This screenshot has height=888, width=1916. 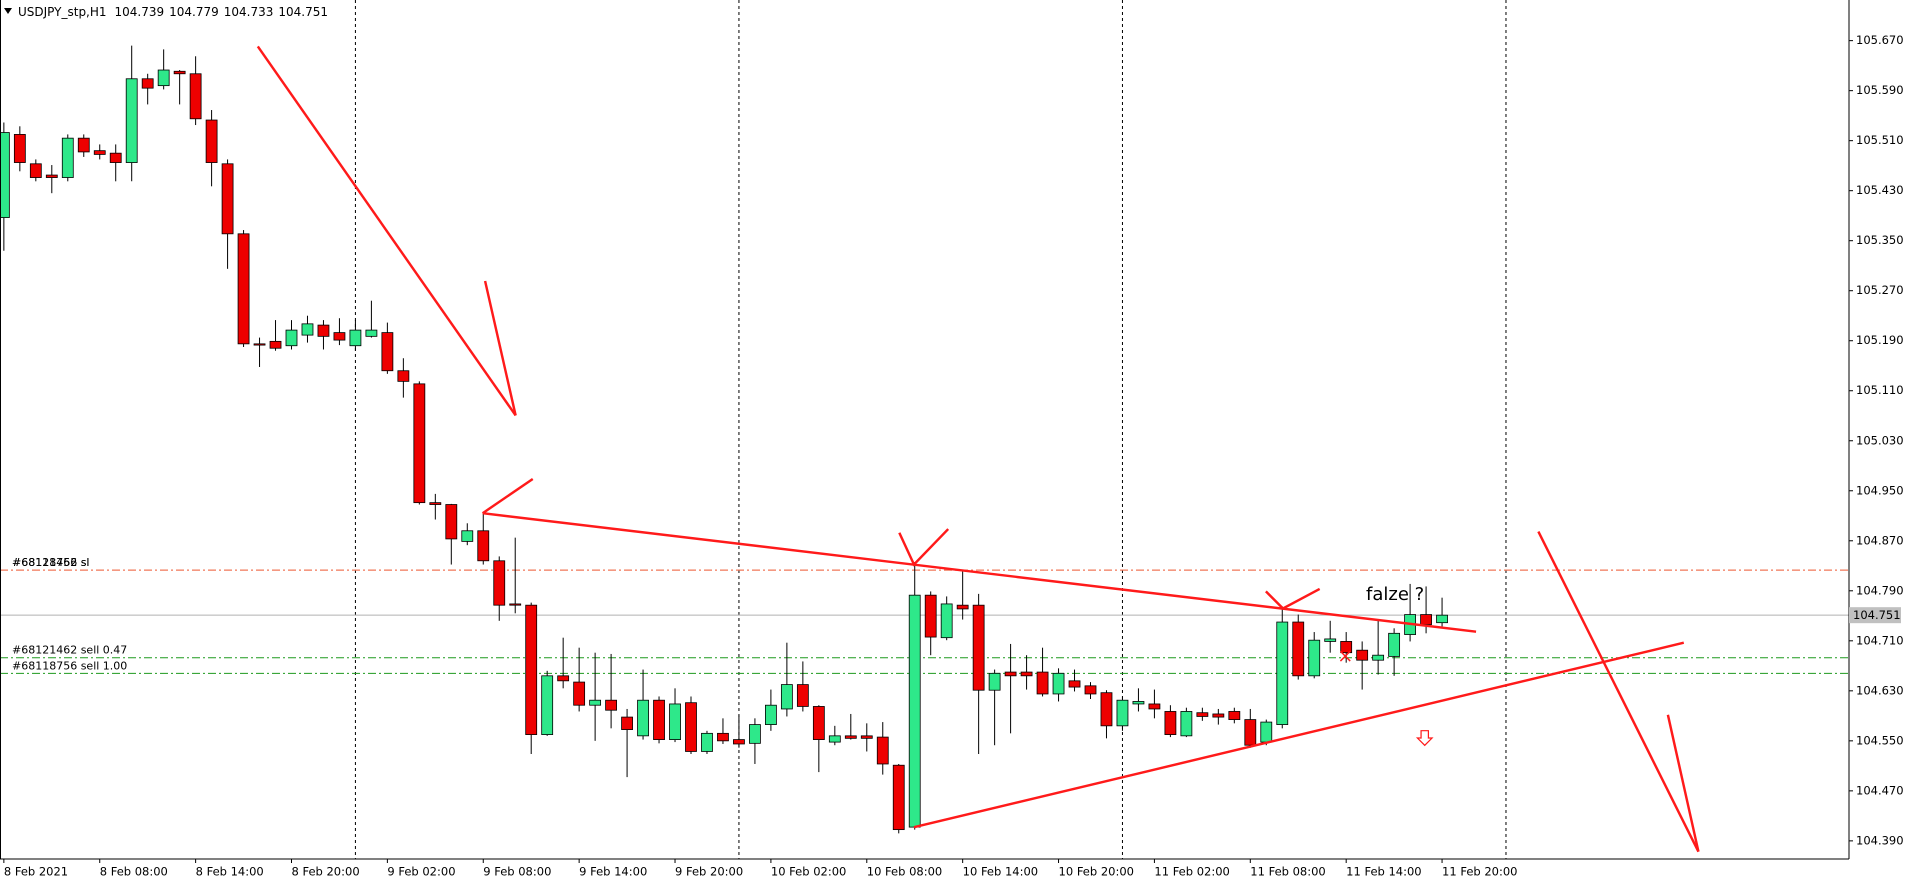 What do you see at coordinates (1345, 656) in the screenshot?
I see `cross-marker` at bounding box center [1345, 656].